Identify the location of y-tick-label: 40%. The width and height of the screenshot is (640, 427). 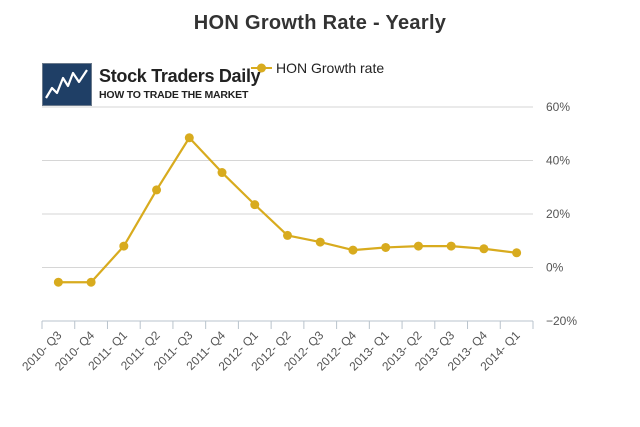
(558, 161).